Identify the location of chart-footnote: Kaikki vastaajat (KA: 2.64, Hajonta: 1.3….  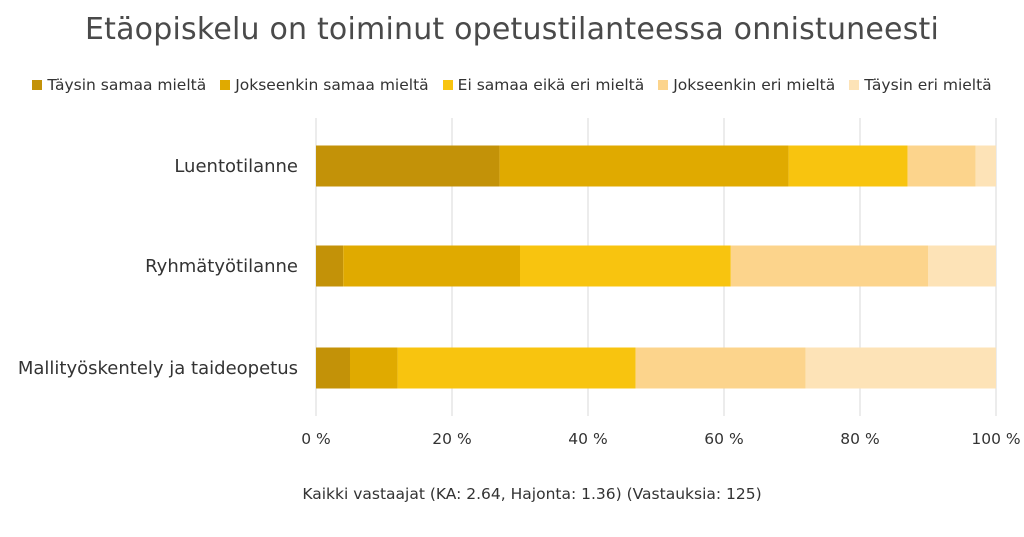
(532, 494).